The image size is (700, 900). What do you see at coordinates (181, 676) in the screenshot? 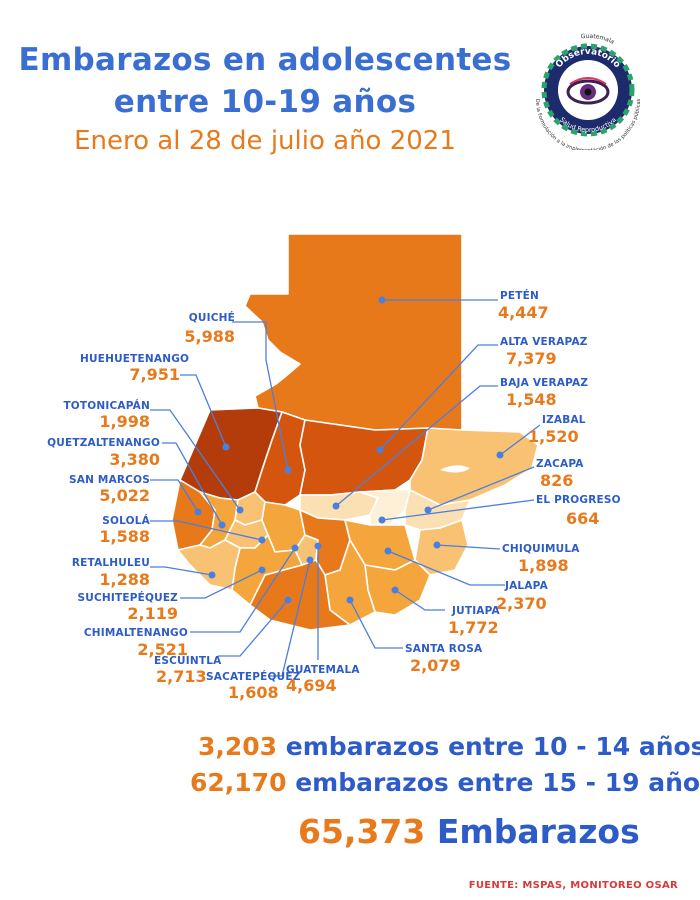
I see `label-escuintla-value: 2,713` at bounding box center [181, 676].